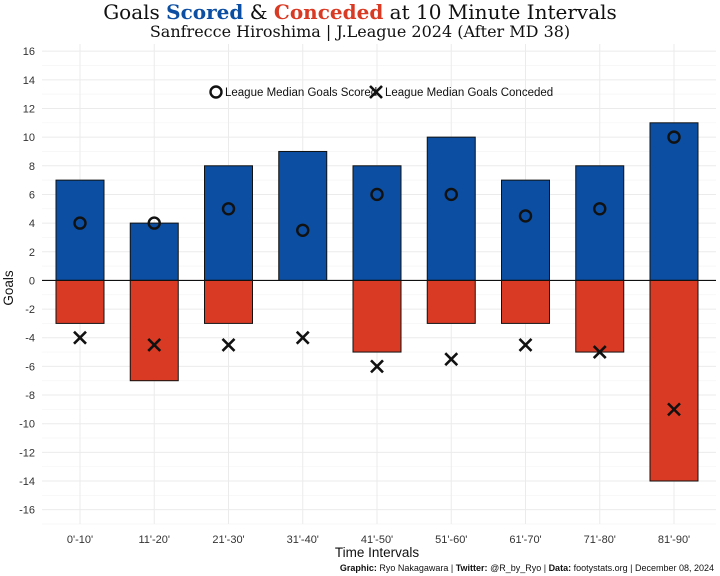 Image resolution: width=720 pixels, height=576 pixels. Describe the element at coordinates (451, 540) in the screenshot. I see `x-tick-label: 51'-60'` at that location.